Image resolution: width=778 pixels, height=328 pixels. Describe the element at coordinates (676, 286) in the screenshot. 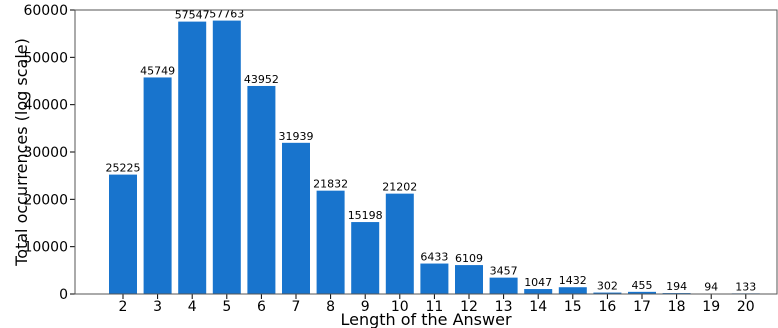

I see `data-label-18: 194` at that location.